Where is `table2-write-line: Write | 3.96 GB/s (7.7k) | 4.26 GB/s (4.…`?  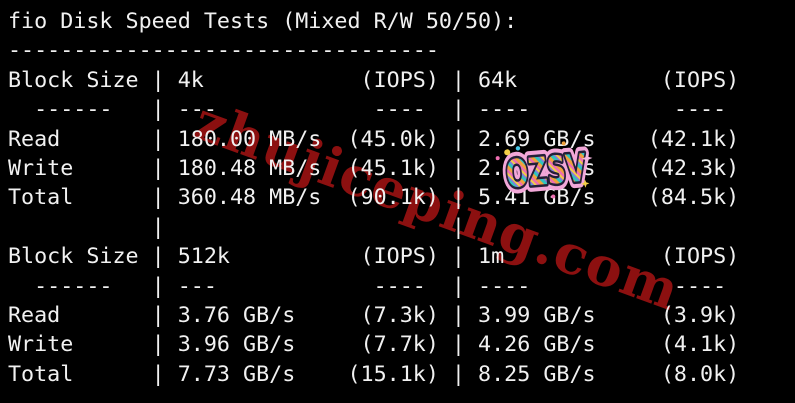 table2-write-line: Write | 3.96 GB/s (7.7k) | 4.26 GB/s (4.… is located at coordinates (374, 345).